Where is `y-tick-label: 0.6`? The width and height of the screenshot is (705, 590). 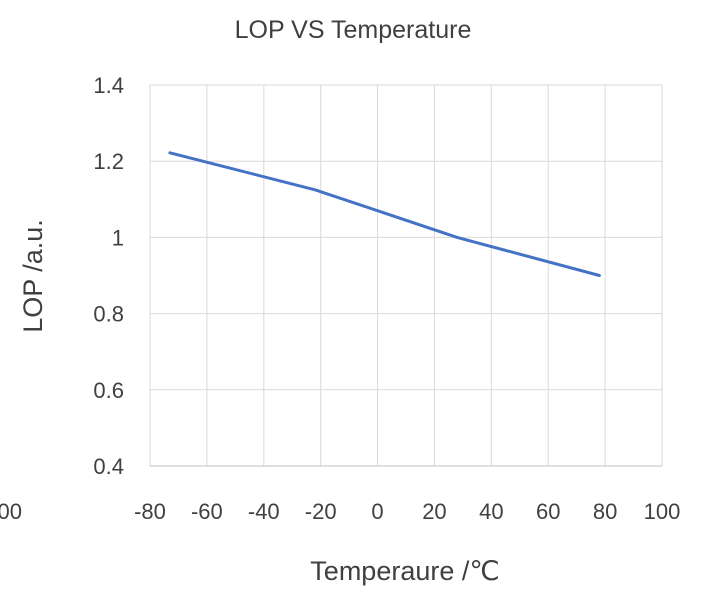
y-tick-label: 0.6 is located at coordinates (108, 390).